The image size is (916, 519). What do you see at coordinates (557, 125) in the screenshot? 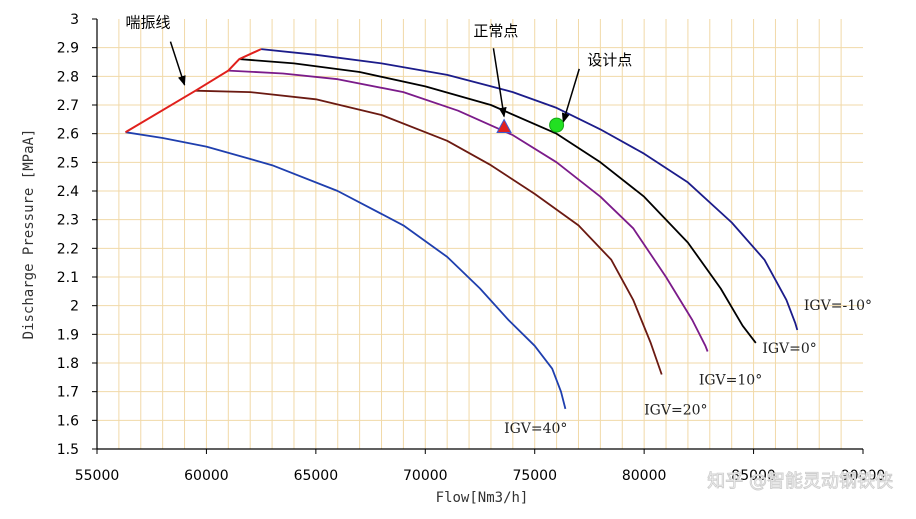
I see `marker-design-point` at bounding box center [557, 125].